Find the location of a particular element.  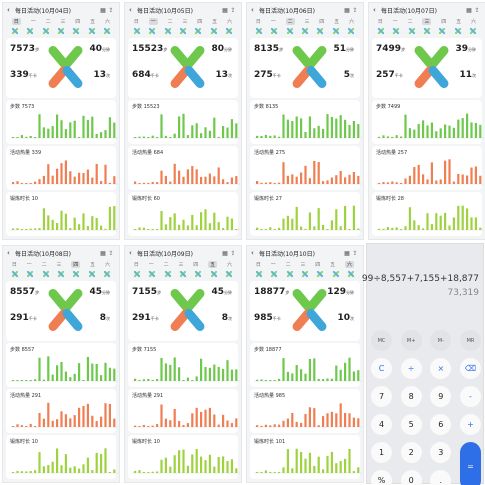

steps-chart-card: 步数 18877 is located at coordinates (306, 365).